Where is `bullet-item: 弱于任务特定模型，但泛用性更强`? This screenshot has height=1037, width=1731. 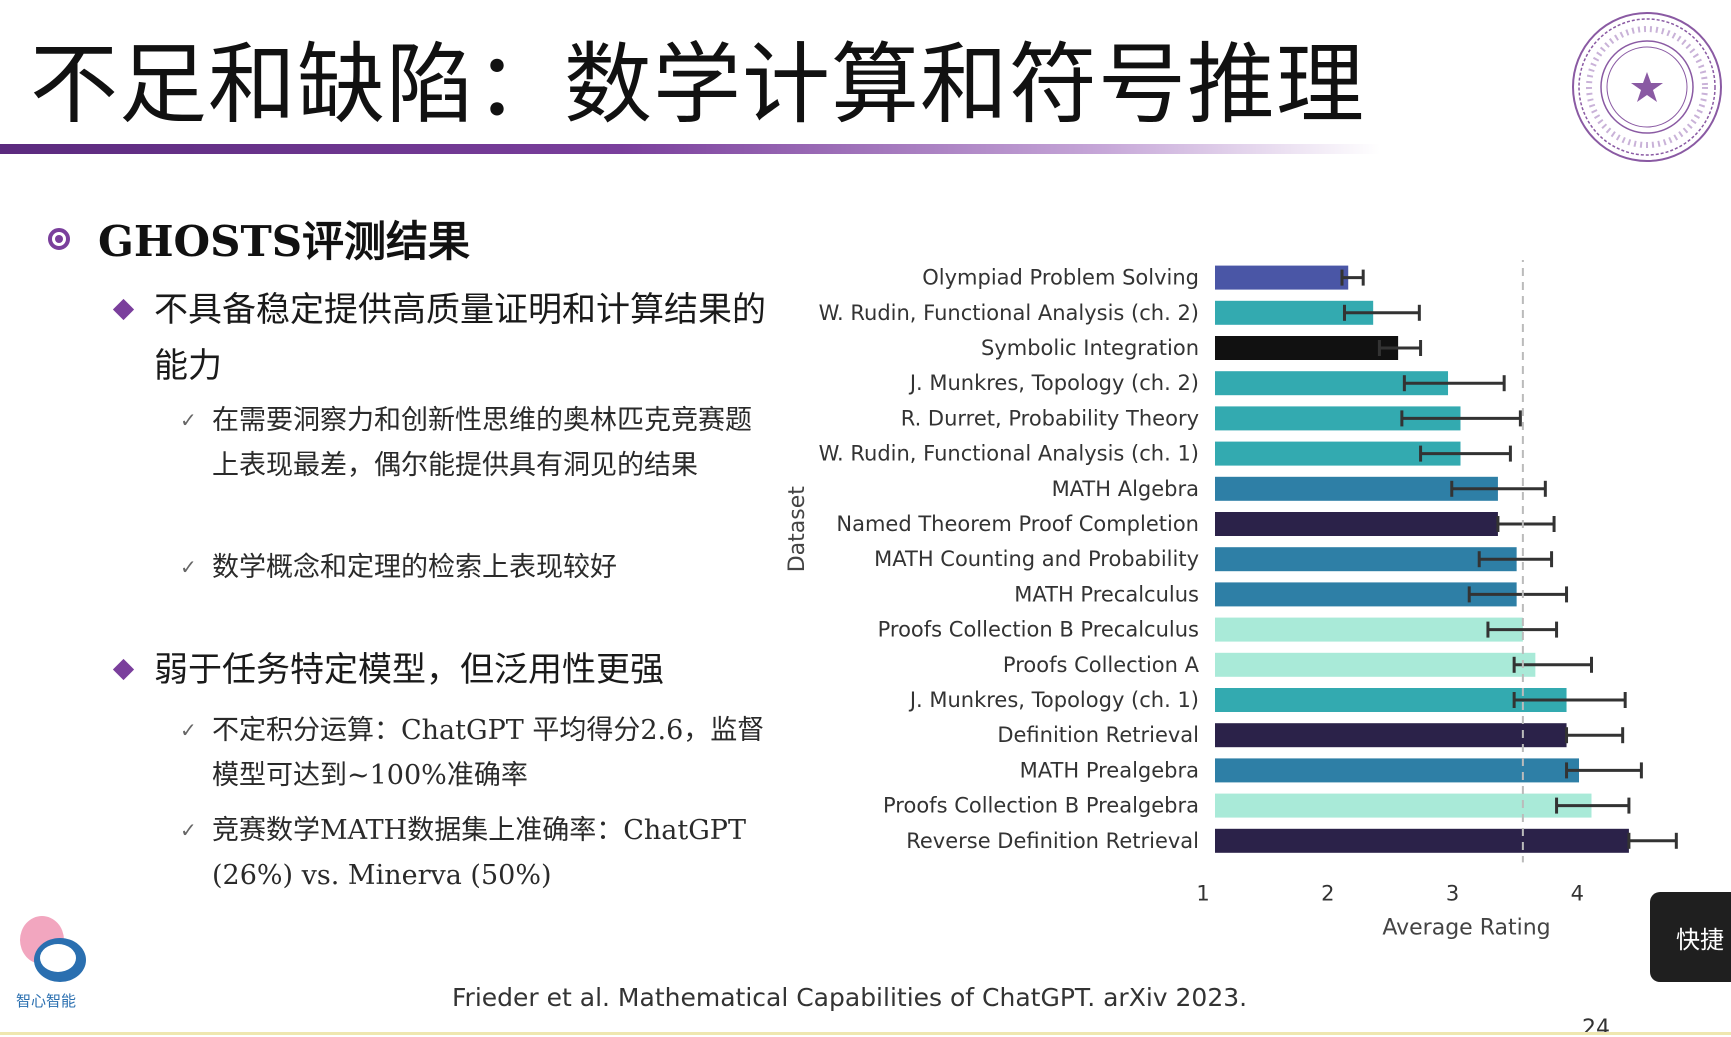
bullet-item: 弱于任务特定模型，但泛用性更强 is located at coordinates (443, 670).